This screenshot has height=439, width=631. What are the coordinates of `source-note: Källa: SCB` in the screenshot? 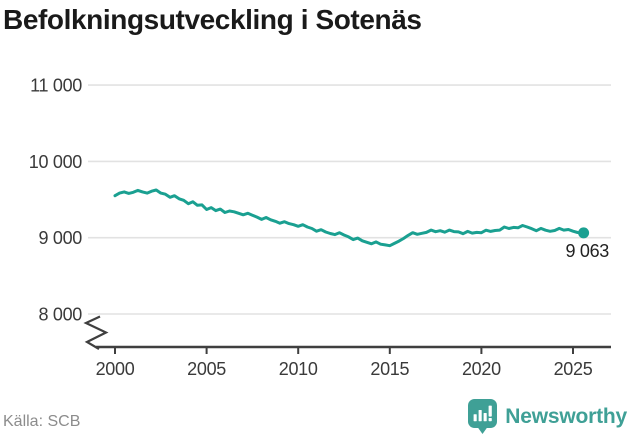 It's located at (42, 421).